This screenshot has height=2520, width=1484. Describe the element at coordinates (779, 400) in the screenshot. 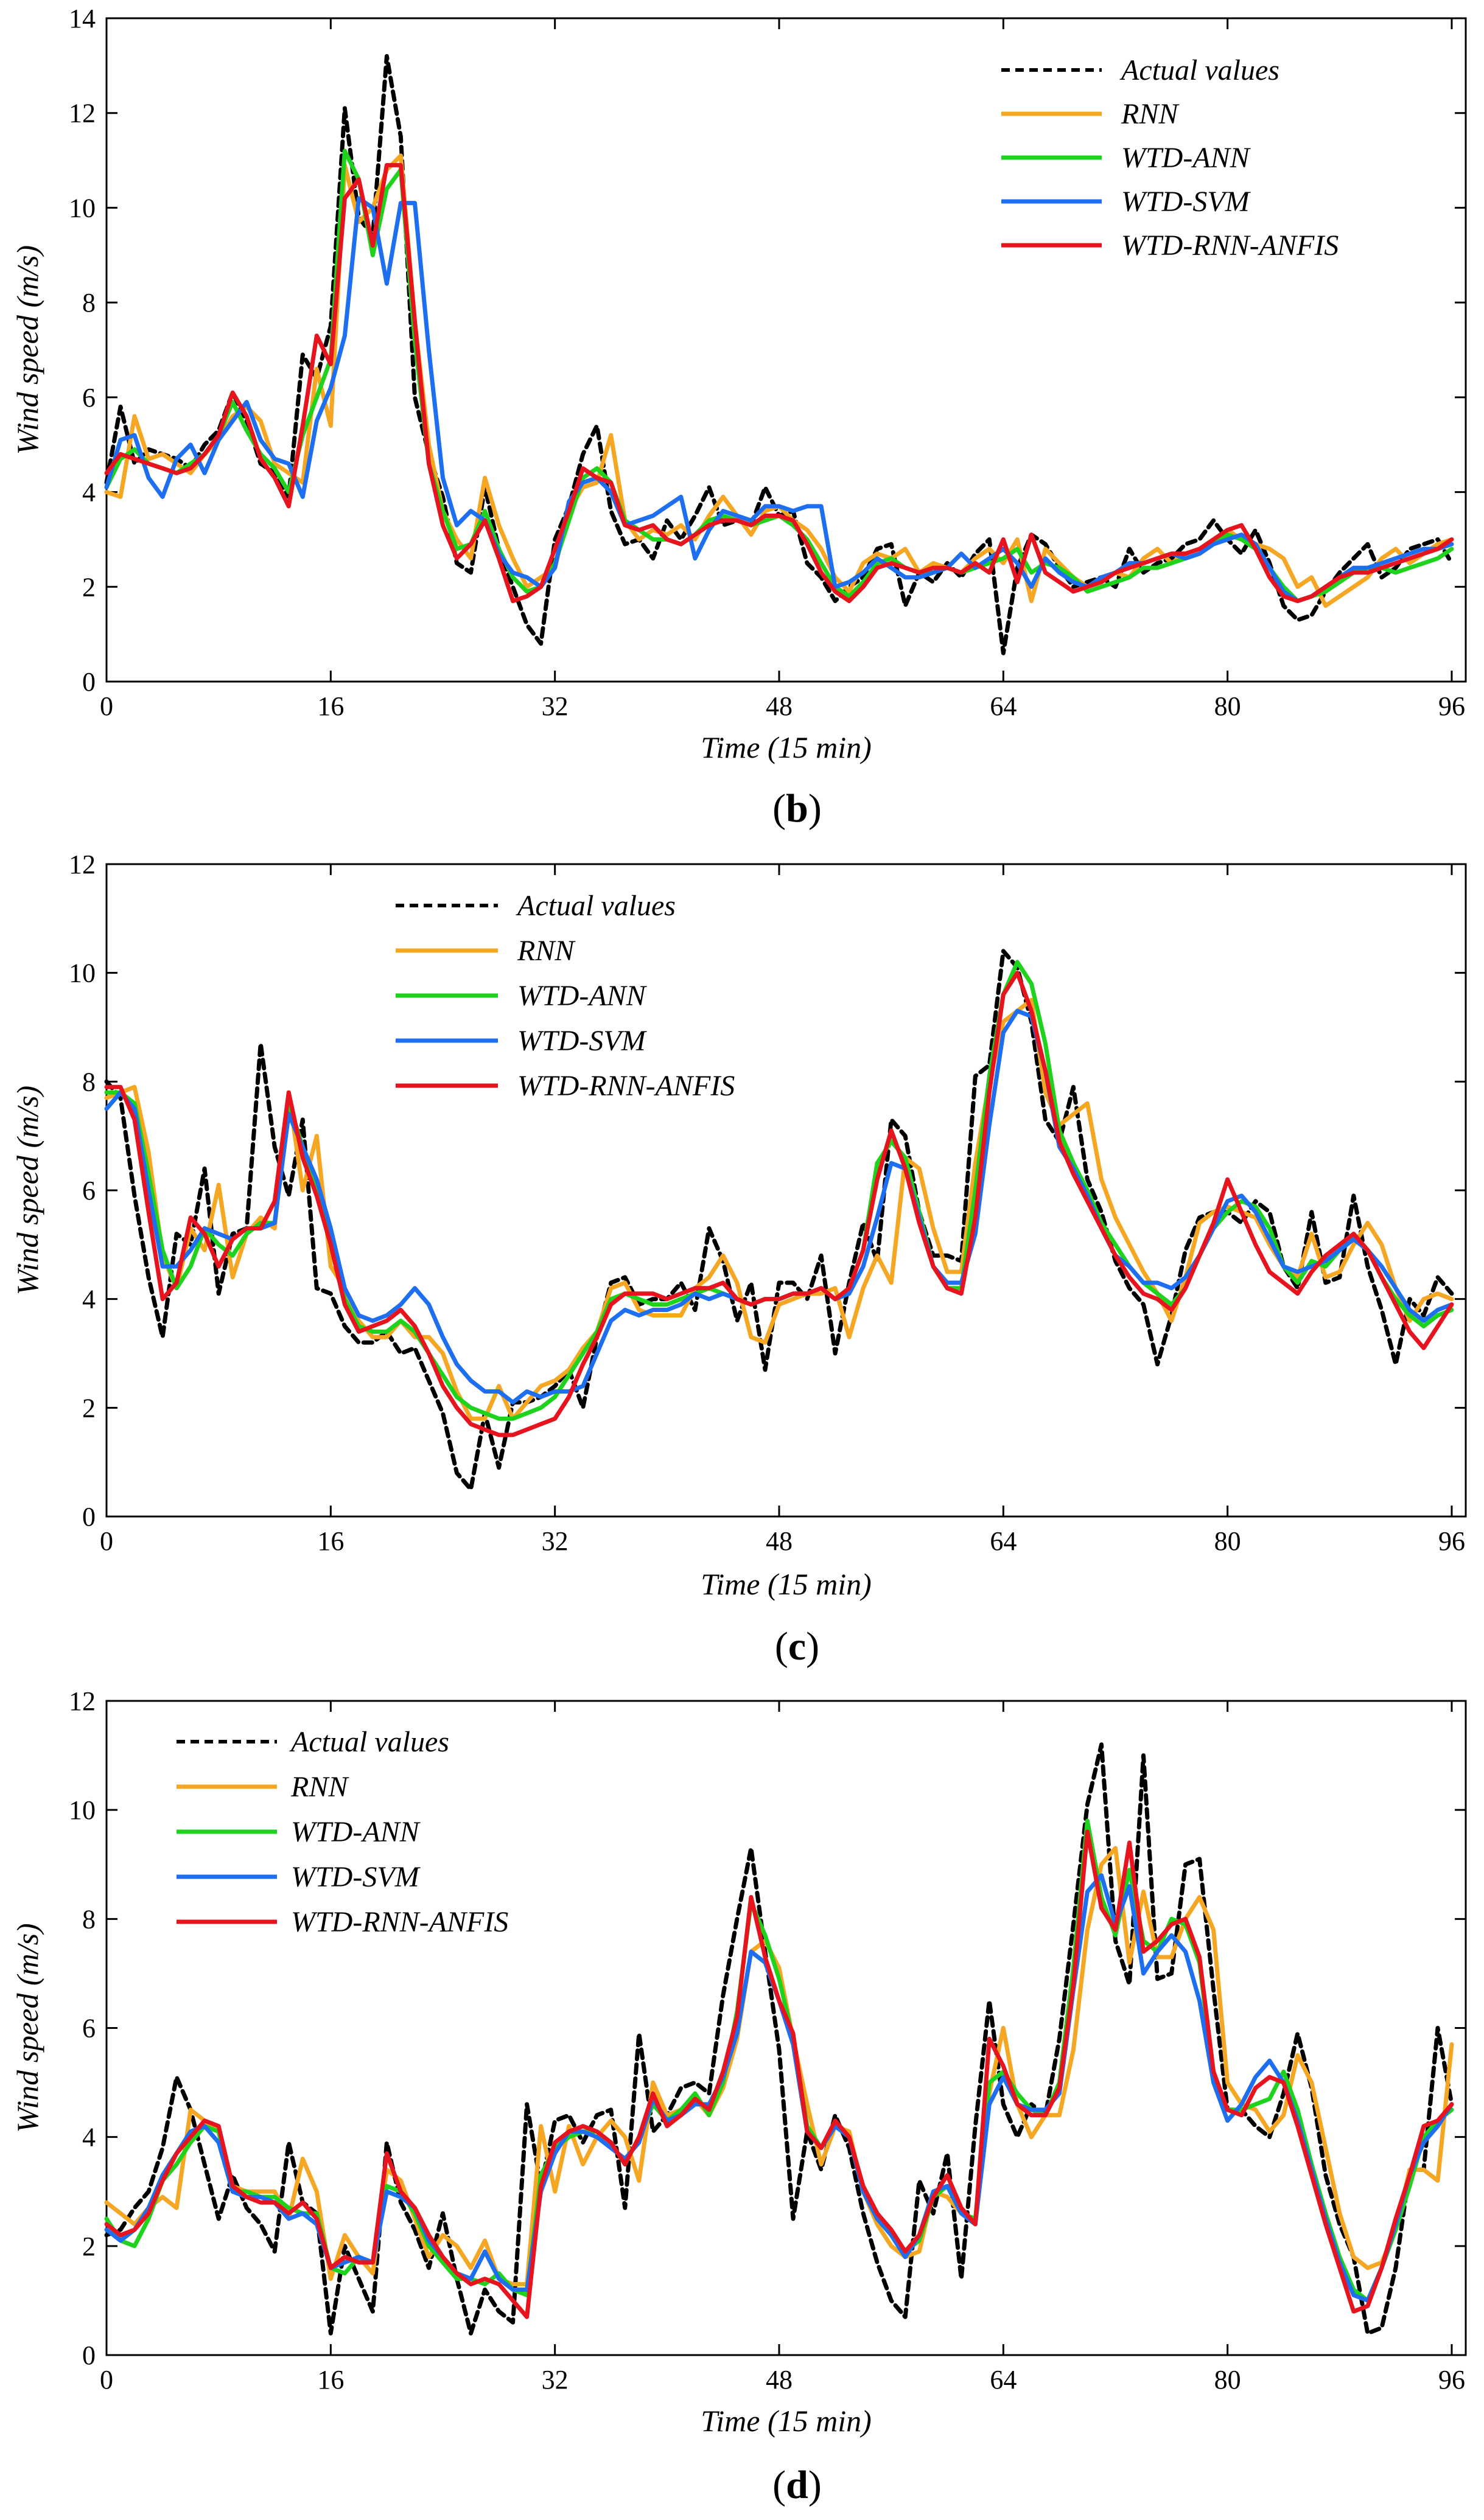

I see `series-line-wtd-svm` at that location.